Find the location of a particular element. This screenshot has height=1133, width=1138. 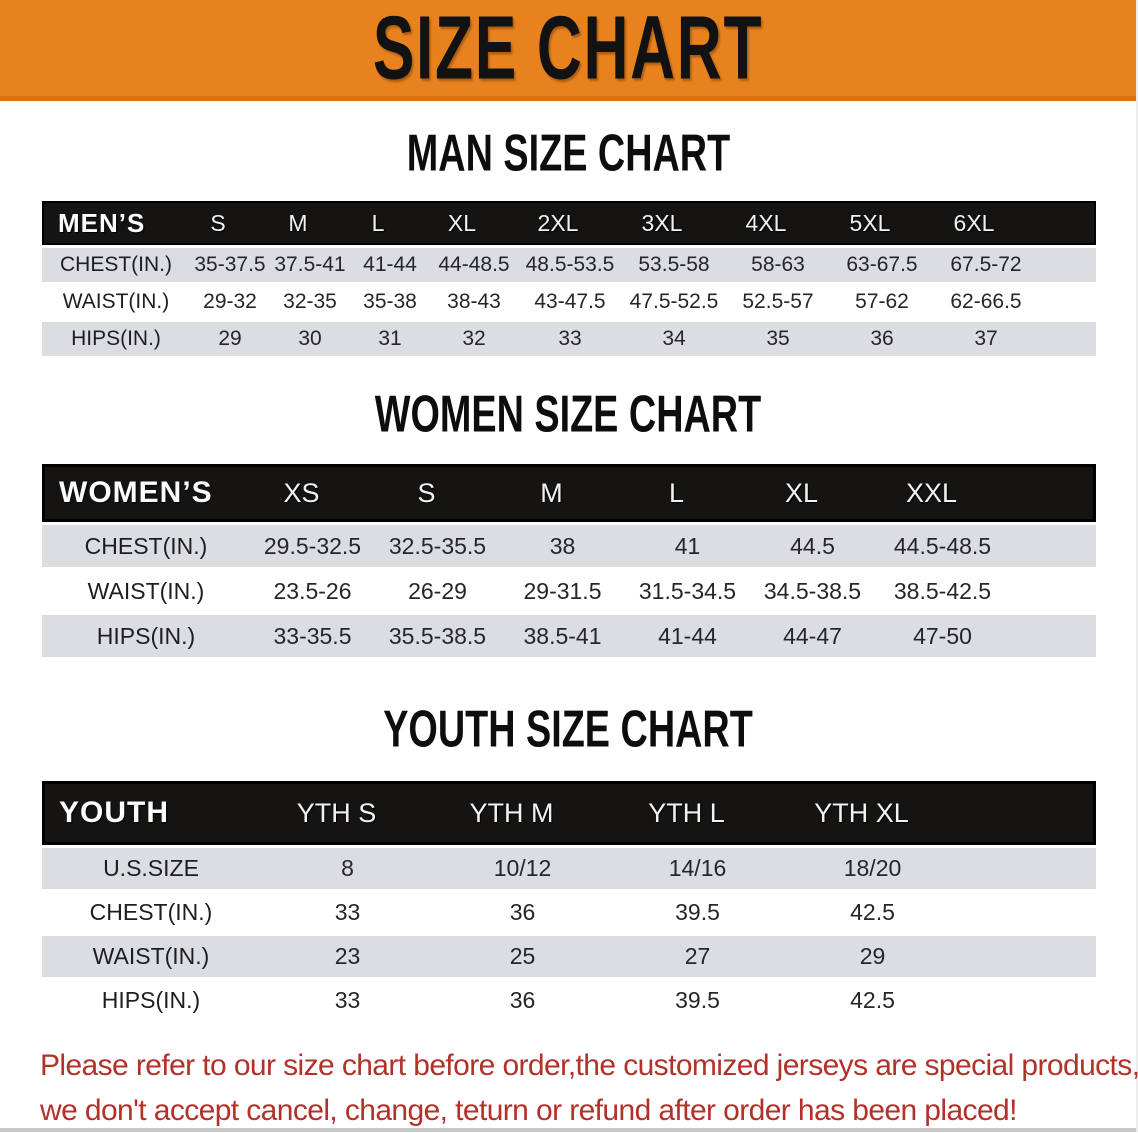

banner: SIZE CHART is located at coordinates (568, 50).